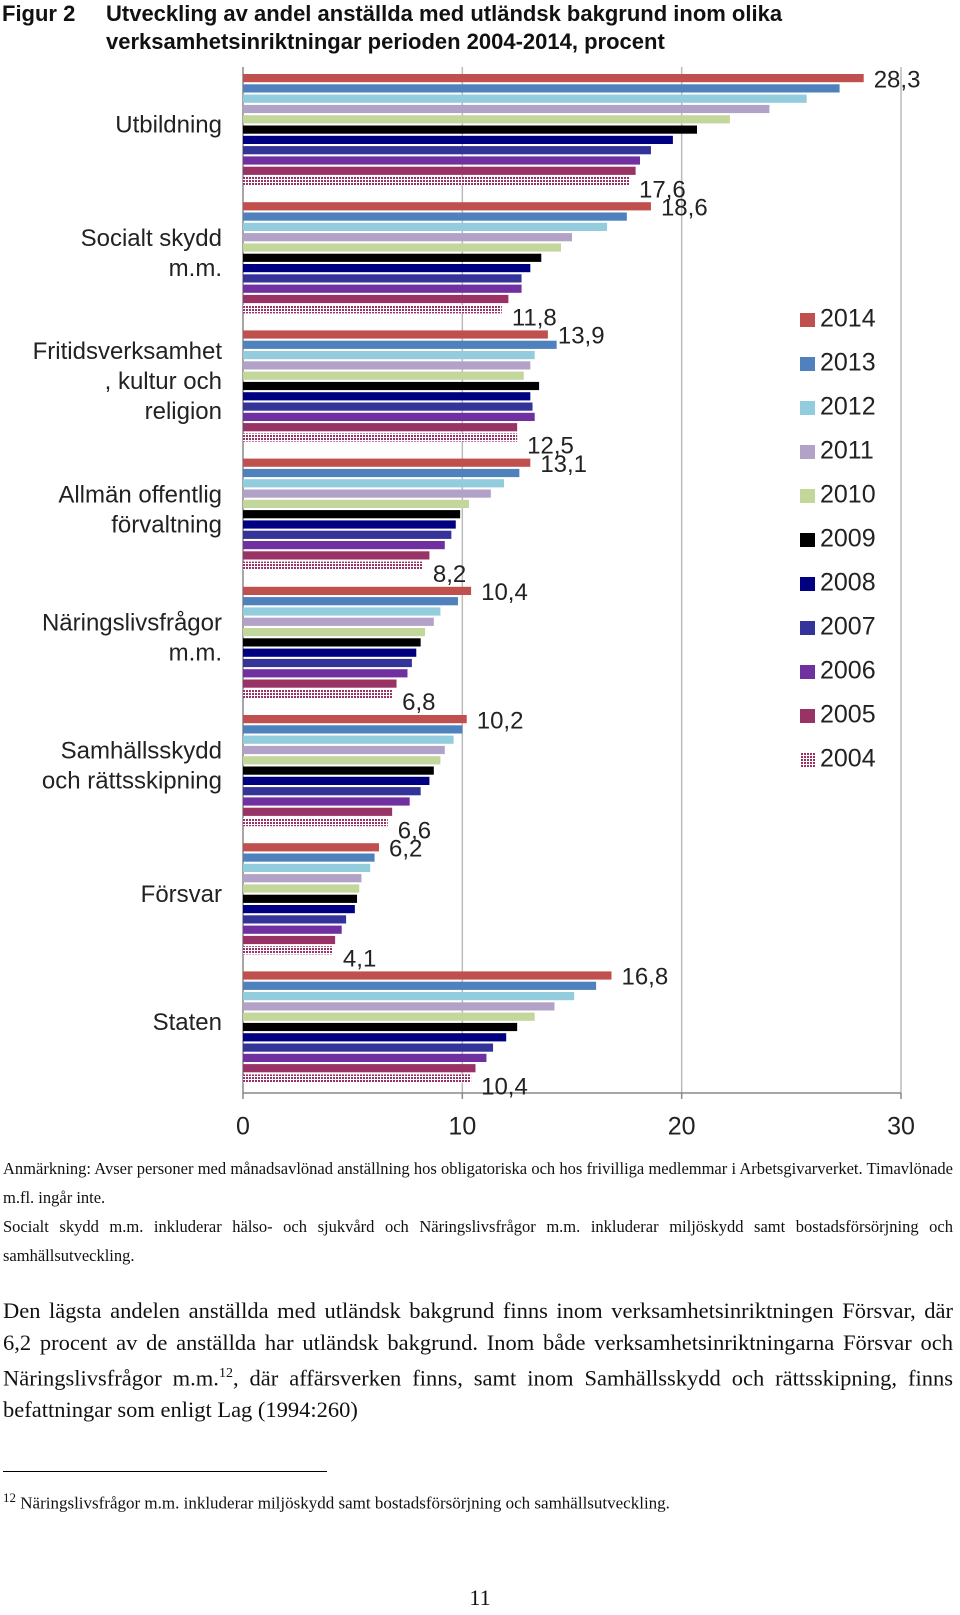 This screenshot has height=1615, width=960. Describe the element at coordinates (181, 894) in the screenshot. I see `category-label: Försvar` at that location.